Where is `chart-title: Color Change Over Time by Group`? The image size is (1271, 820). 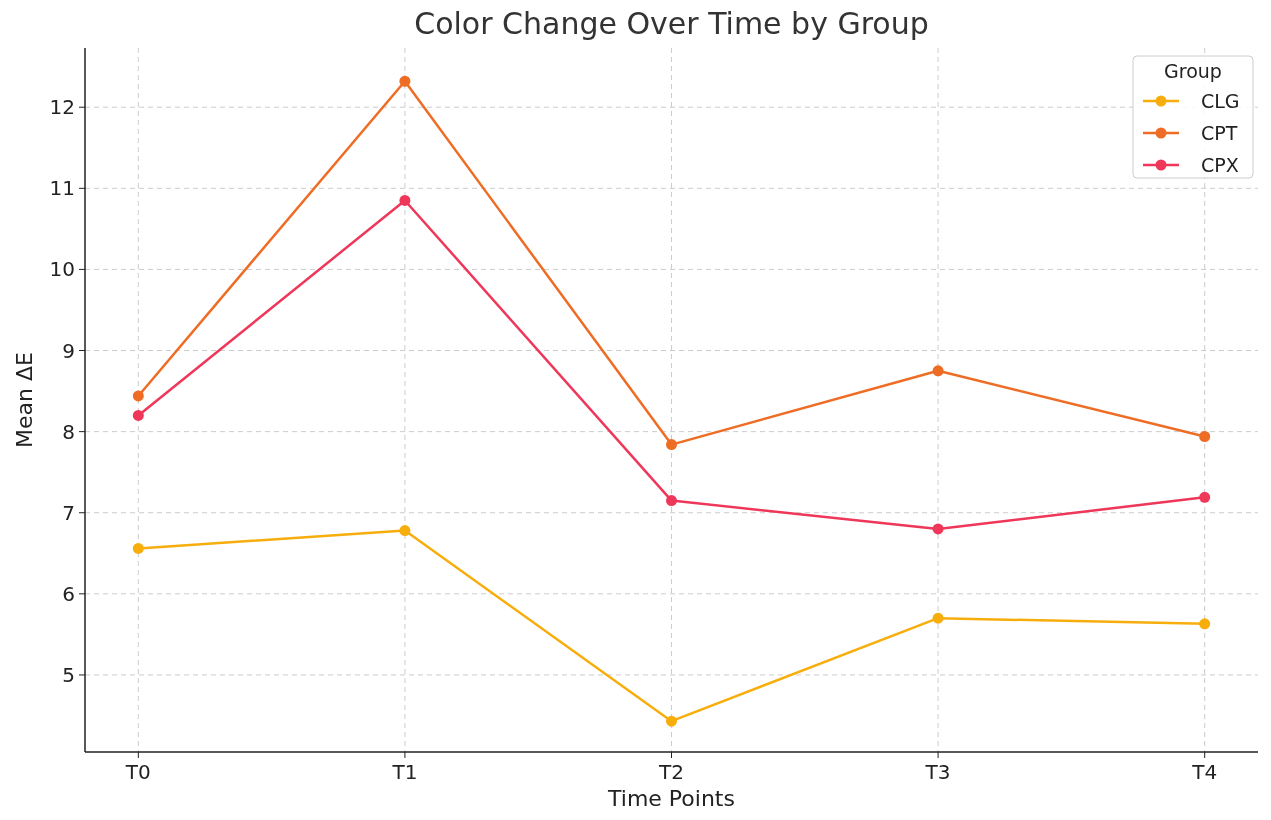
chart-title: Color Change Over Time by Group is located at coordinates (671, 23).